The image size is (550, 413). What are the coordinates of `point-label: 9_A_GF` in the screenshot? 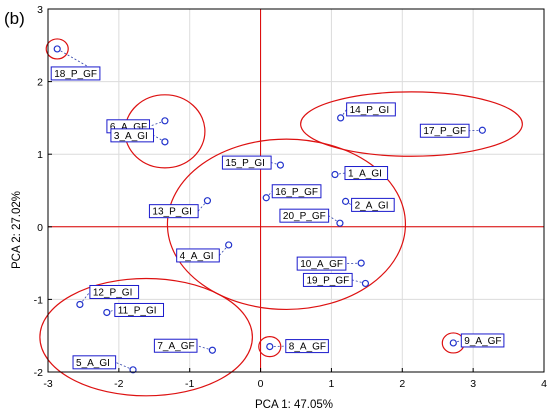 It's located at (482, 341).